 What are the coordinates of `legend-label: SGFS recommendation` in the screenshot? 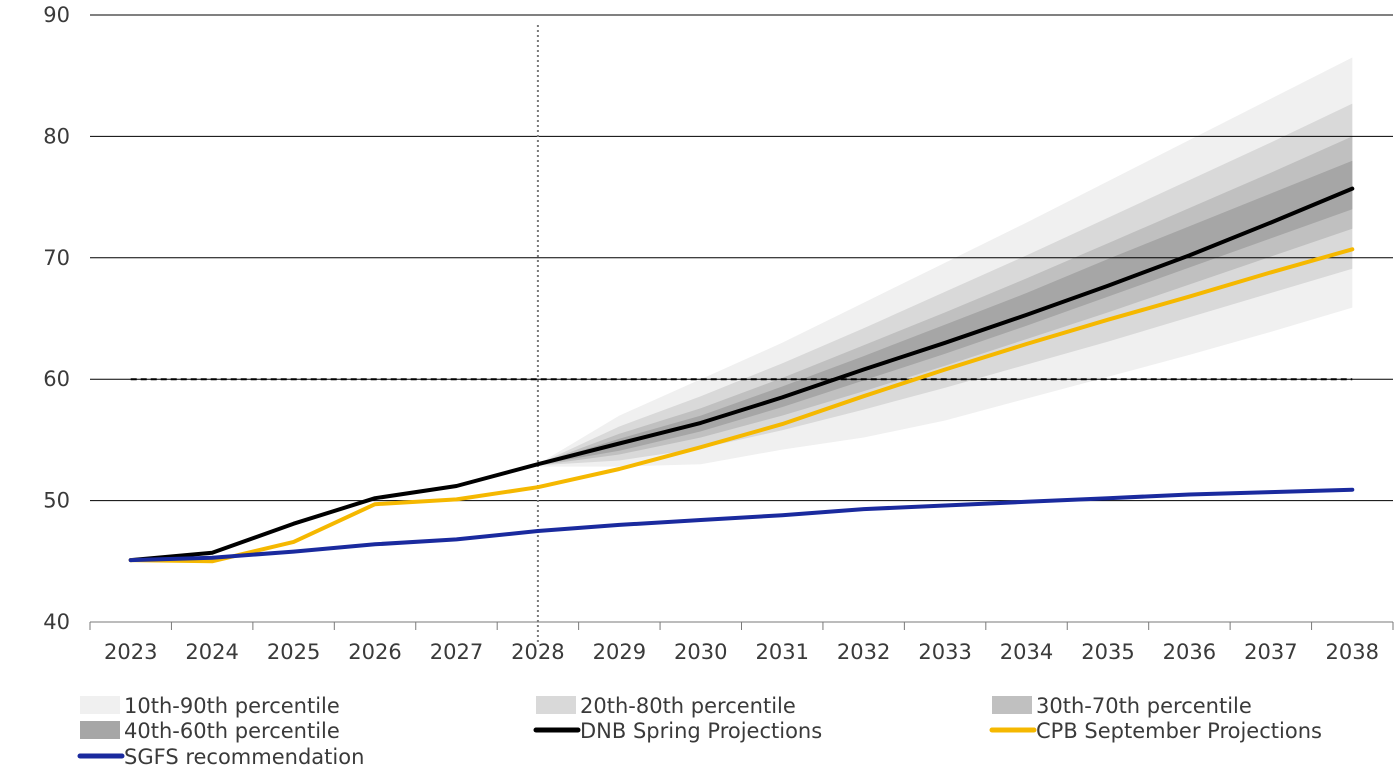 It's located at (244, 757).